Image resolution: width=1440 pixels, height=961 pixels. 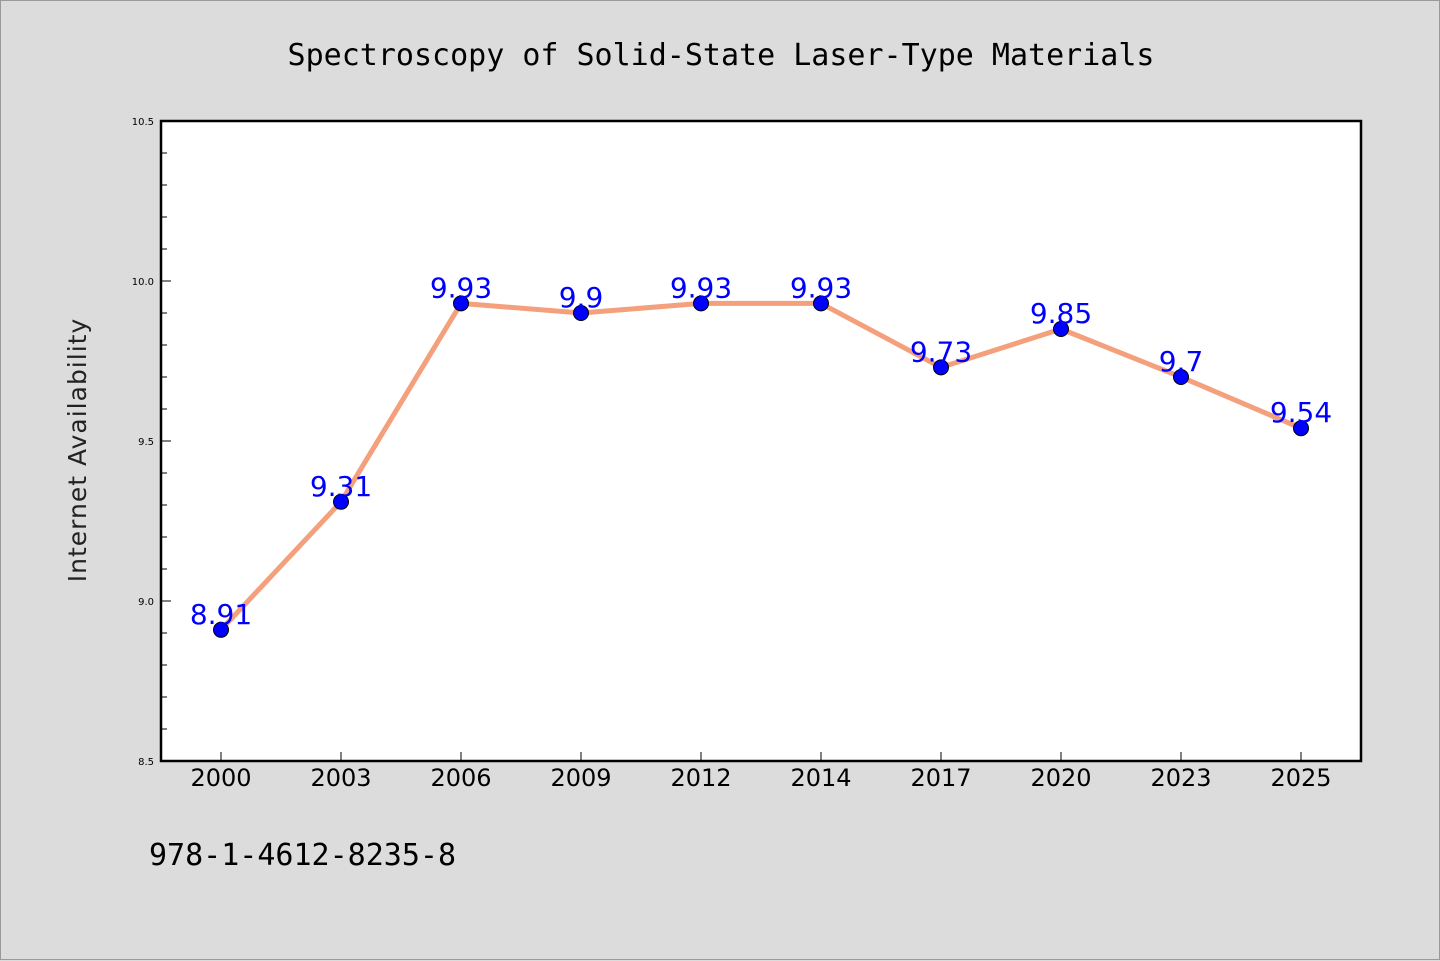 I want to click on y-tick-label: 9.0, so click(x=146, y=602).